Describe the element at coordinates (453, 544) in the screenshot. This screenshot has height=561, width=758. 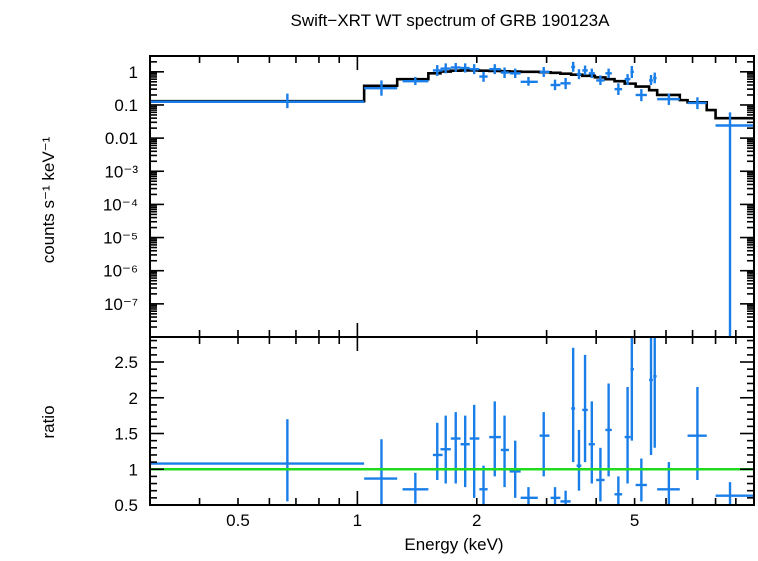
I see `x-axis-label: Energy (keV)` at that location.